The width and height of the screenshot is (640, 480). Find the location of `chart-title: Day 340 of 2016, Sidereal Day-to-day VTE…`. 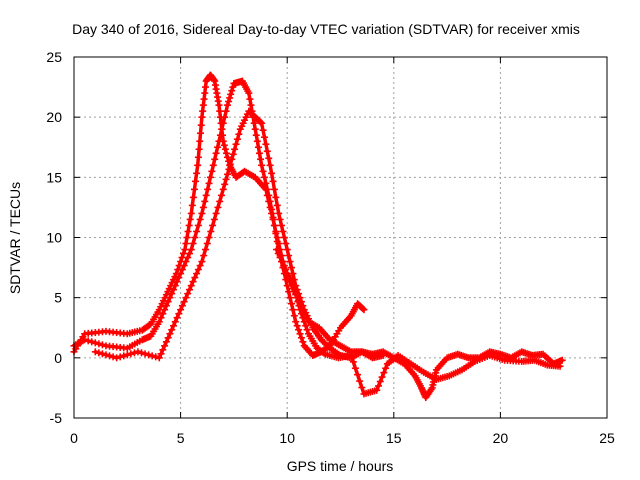

chart-title: Day 340 of 2016, Sidereal Day-to-day VTE… is located at coordinates (326, 29).